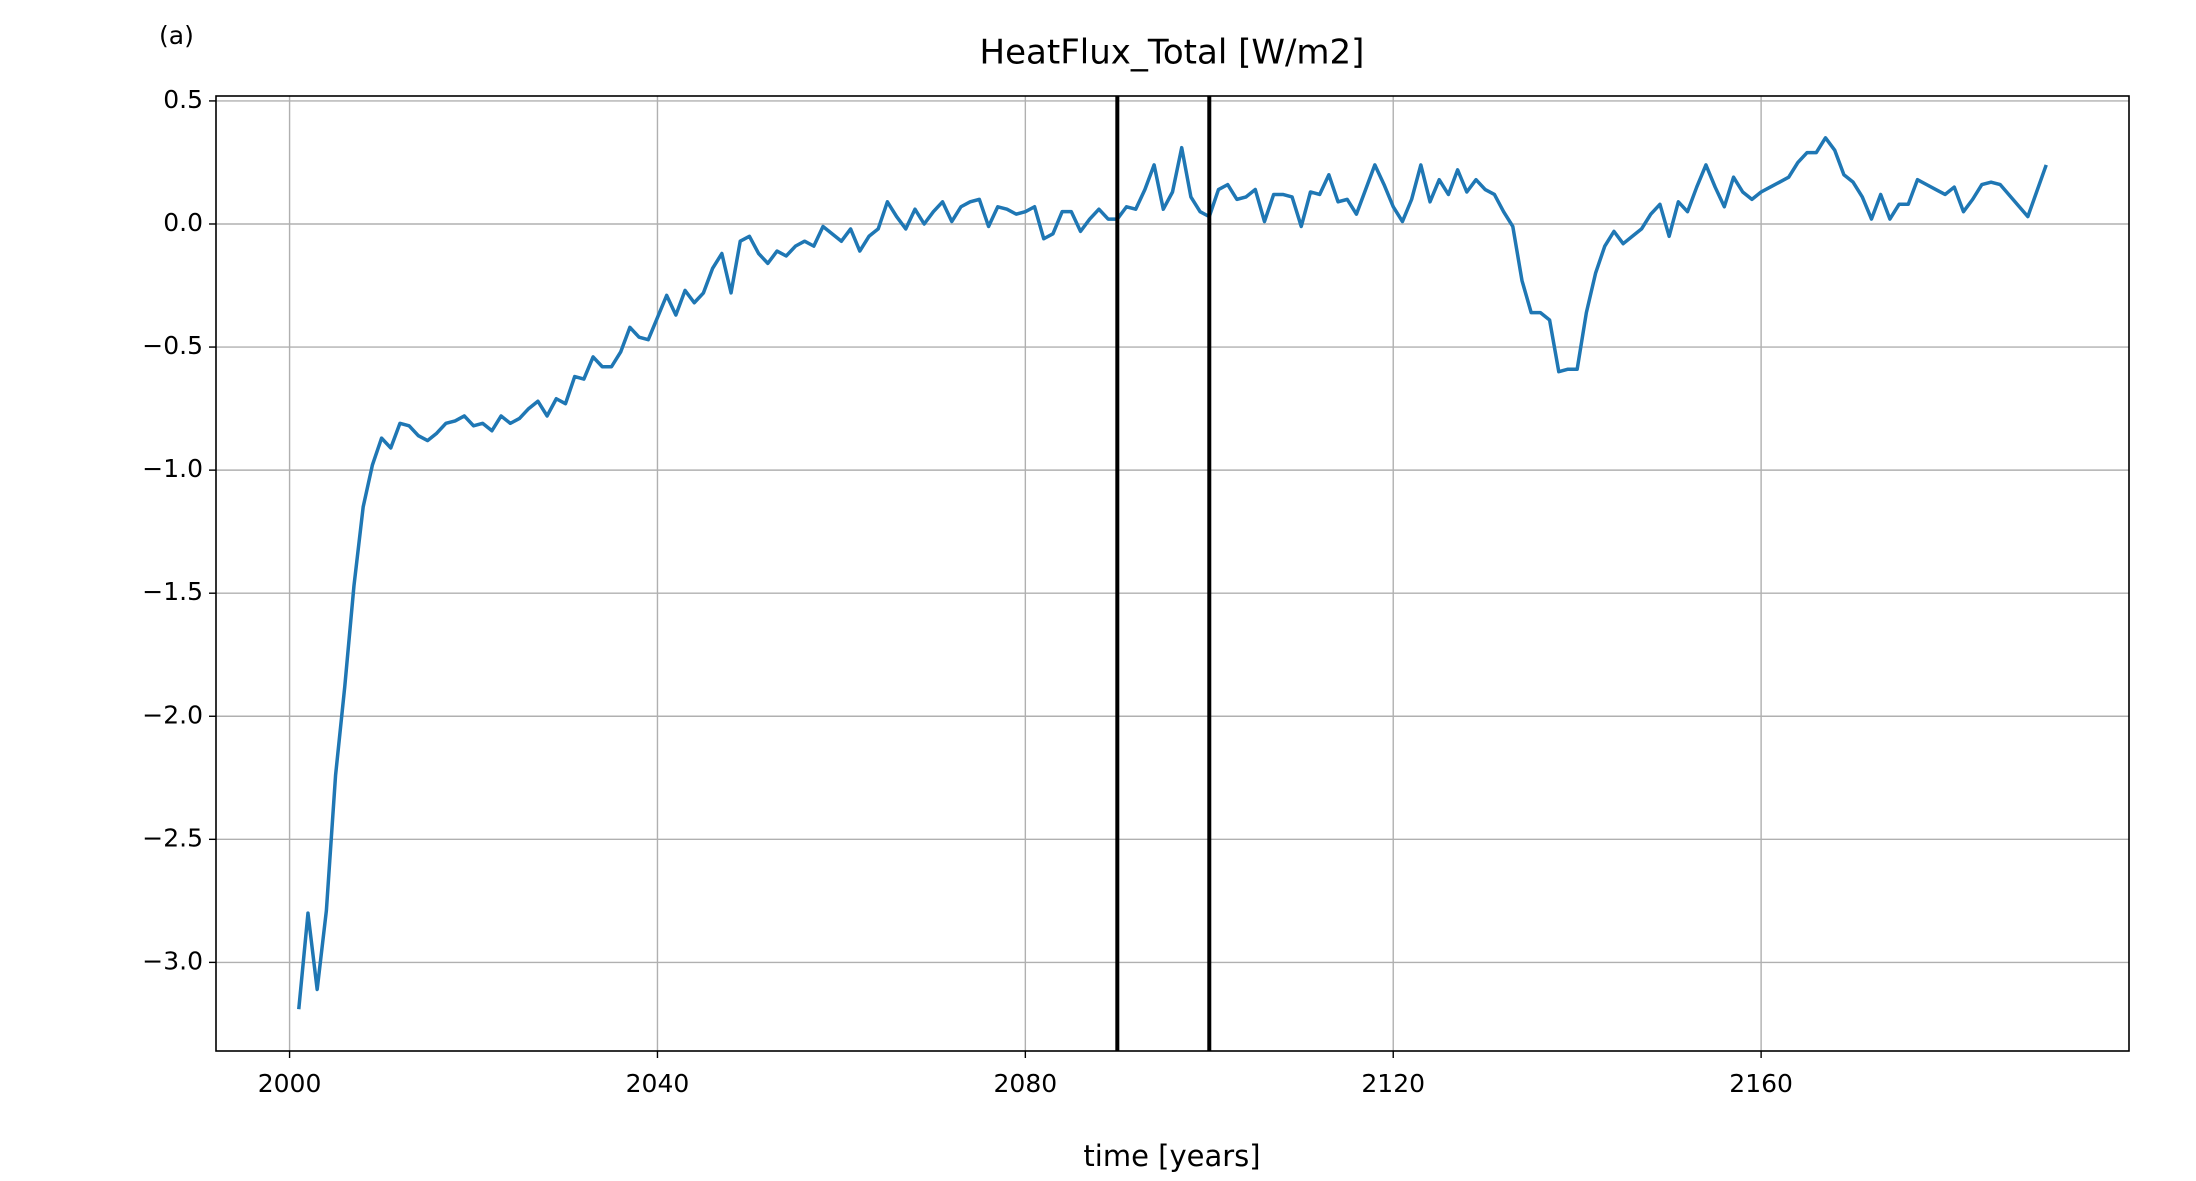 The width and height of the screenshot is (2196, 1181). What do you see at coordinates (290, 1083) in the screenshot?
I see `x-tick-label: 2000` at bounding box center [290, 1083].